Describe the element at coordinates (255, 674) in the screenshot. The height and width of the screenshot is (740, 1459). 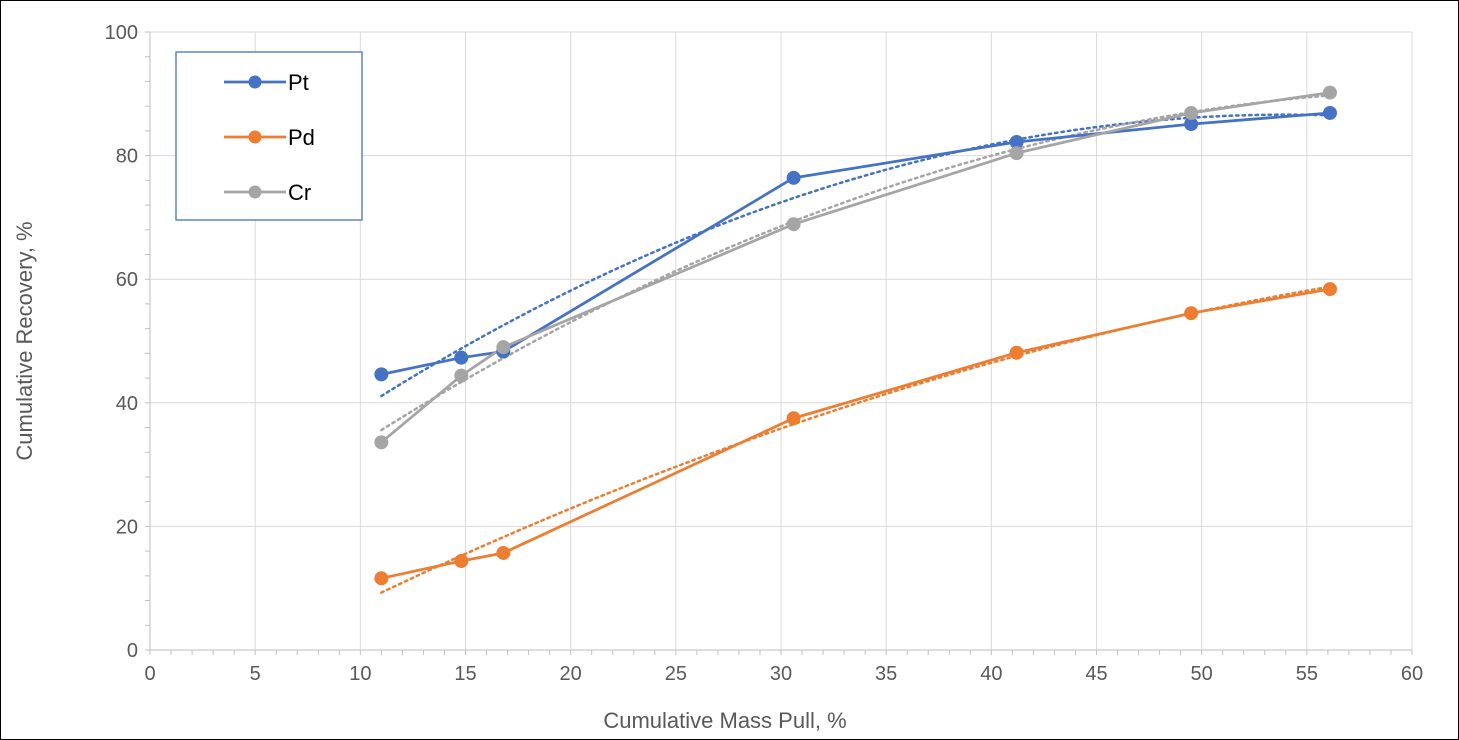
I see `x-tick-label: 5` at that location.